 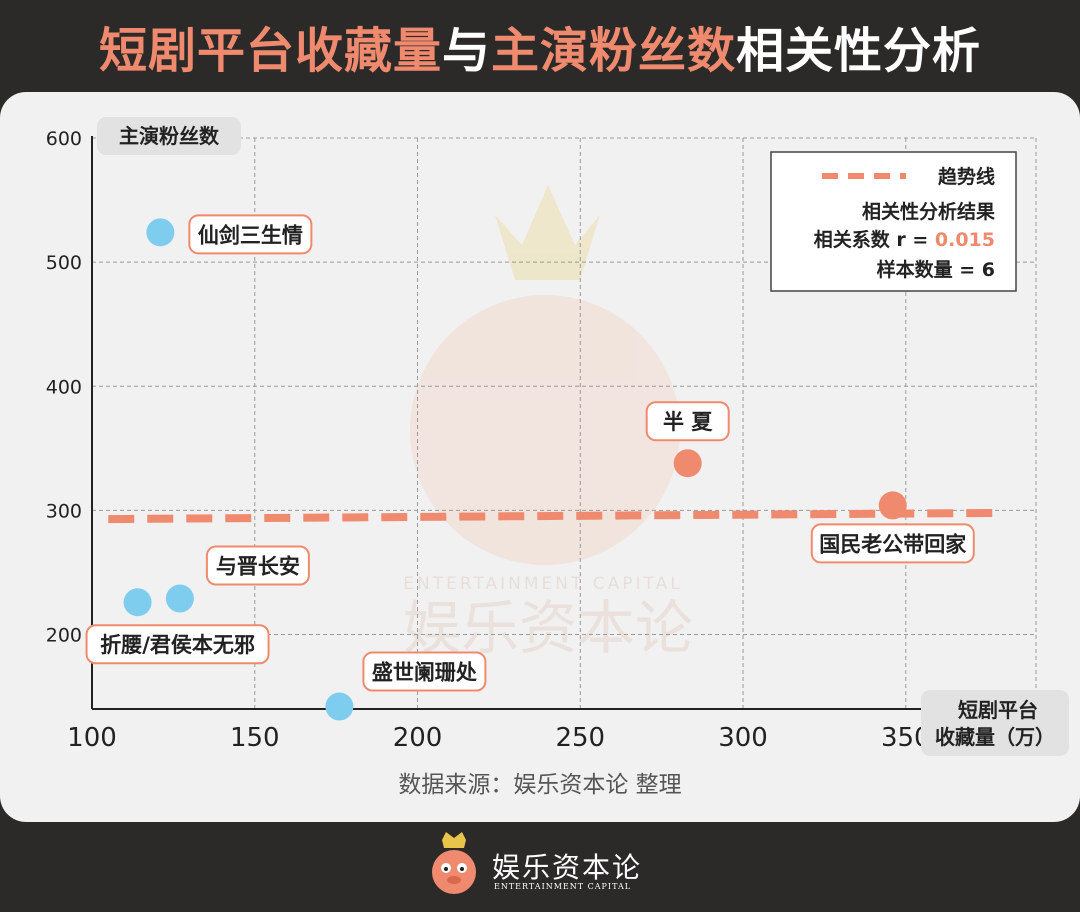 What do you see at coordinates (539, 785) in the screenshot?
I see `source-note: 数据来源：娱乐资本论 整理` at bounding box center [539, 785].